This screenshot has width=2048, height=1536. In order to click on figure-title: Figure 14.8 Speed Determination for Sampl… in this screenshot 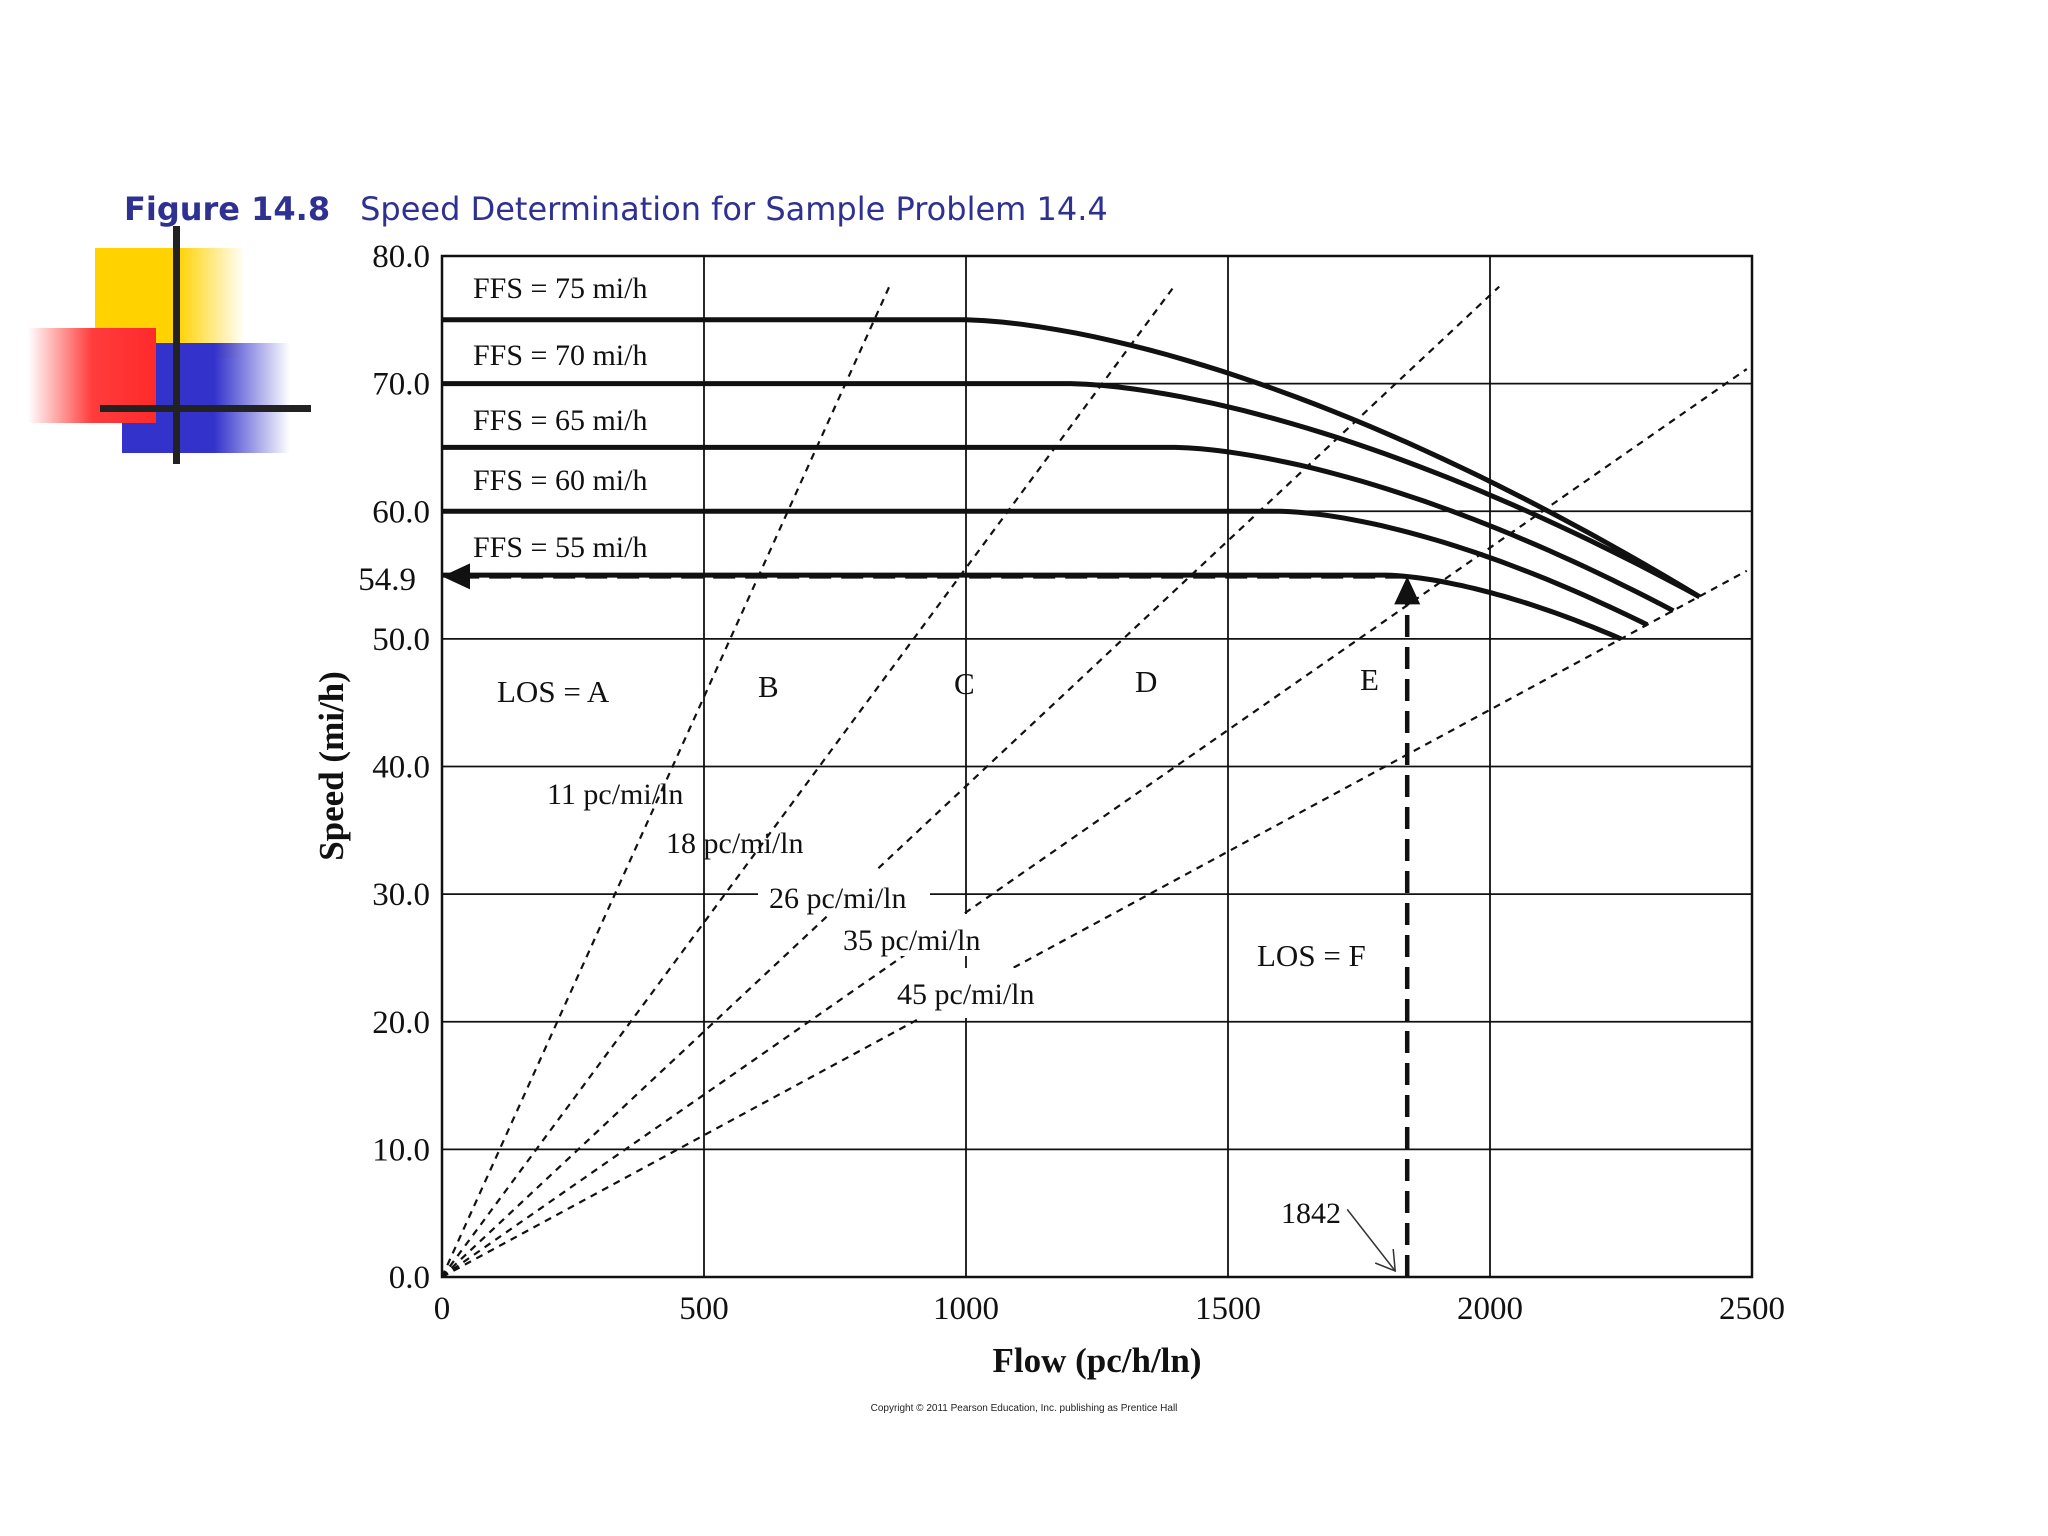, I will do `click(616, 209)`.